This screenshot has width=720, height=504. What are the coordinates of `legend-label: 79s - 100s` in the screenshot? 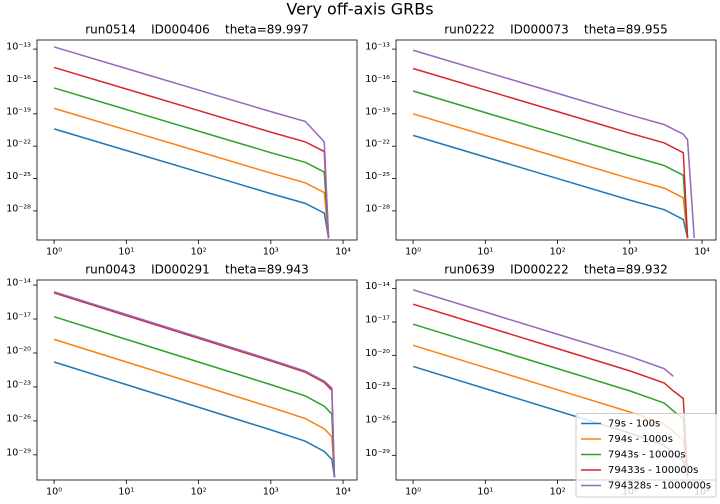 It's located at (634, 424).